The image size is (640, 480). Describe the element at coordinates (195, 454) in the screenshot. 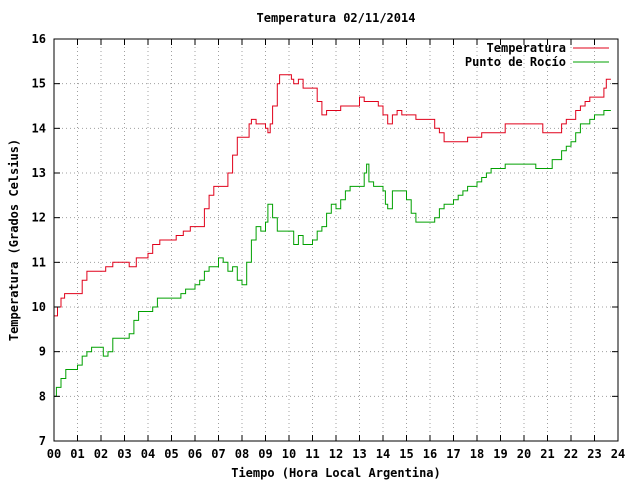

I see `x-tick-label: 06` at that location.